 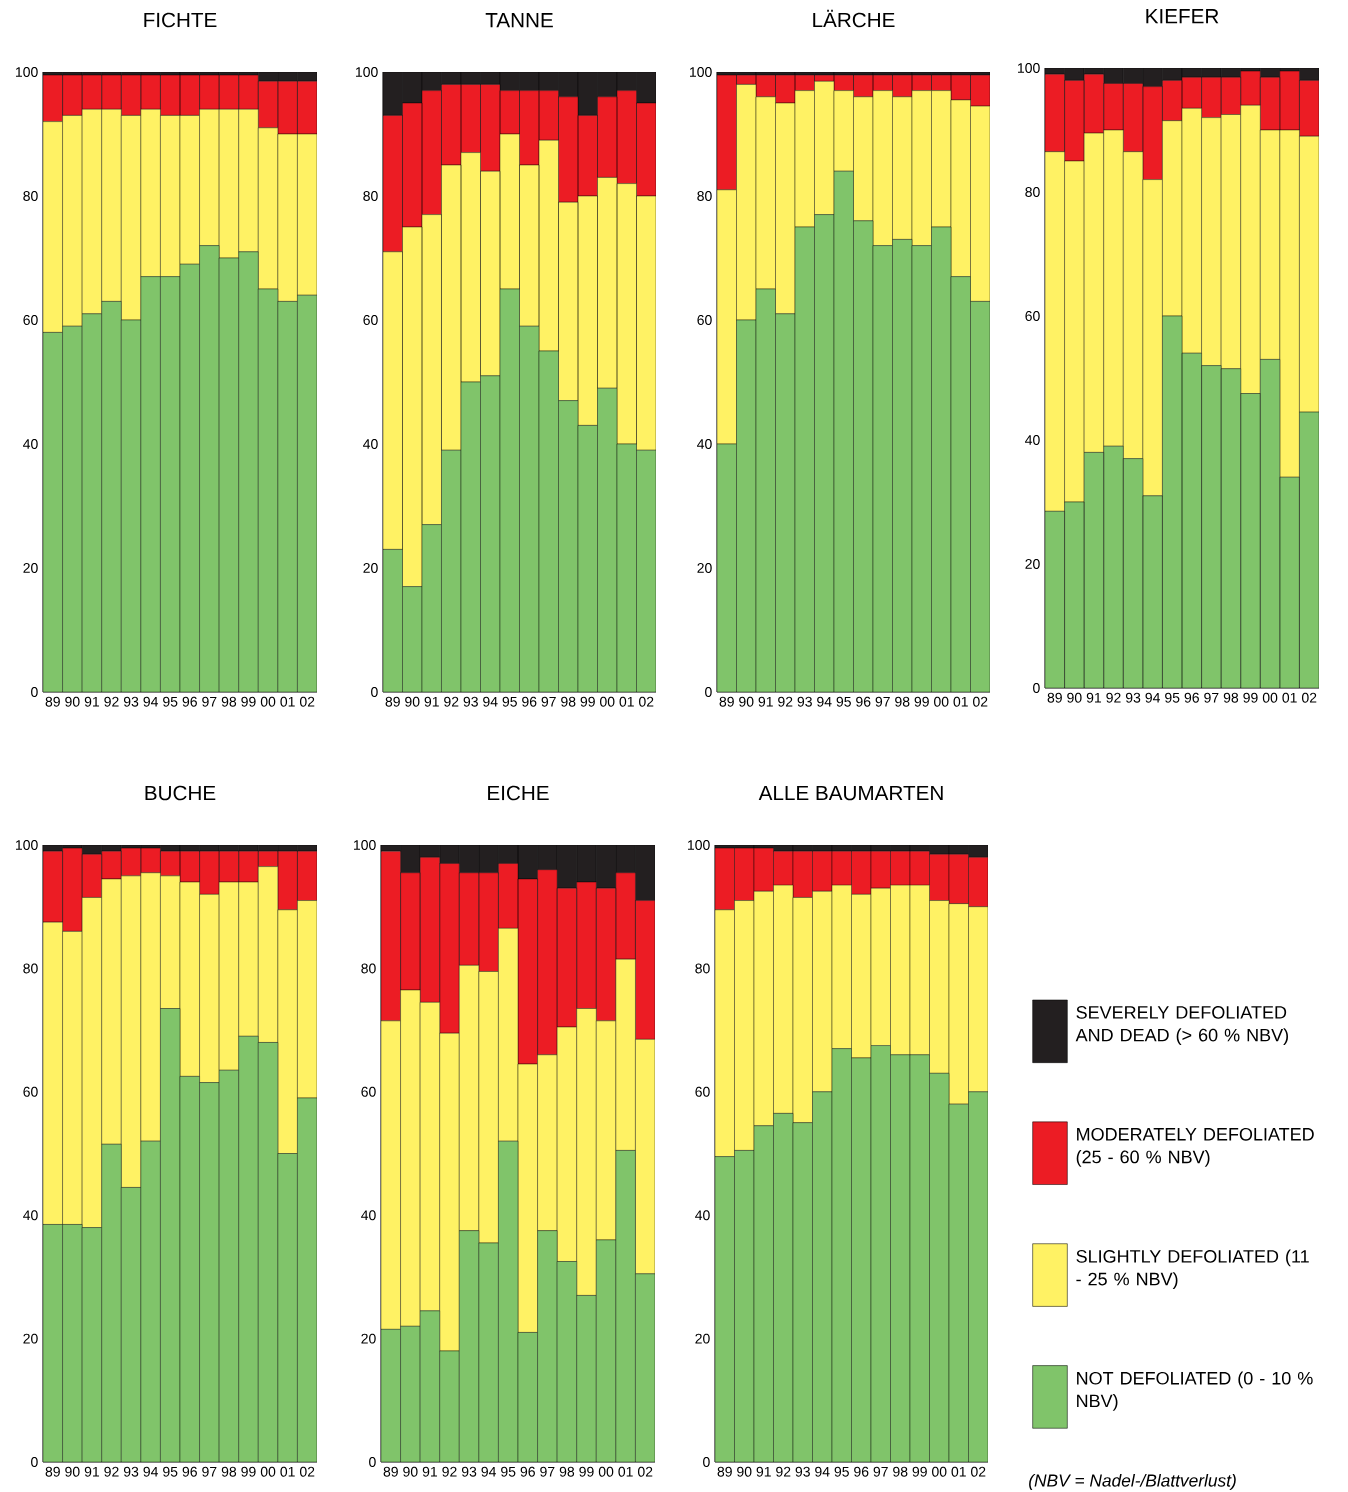 I want to click on text: SLIGHTLY DEFOLIATED (11 - 25 % NBV), so click(x=1192, y=1269).